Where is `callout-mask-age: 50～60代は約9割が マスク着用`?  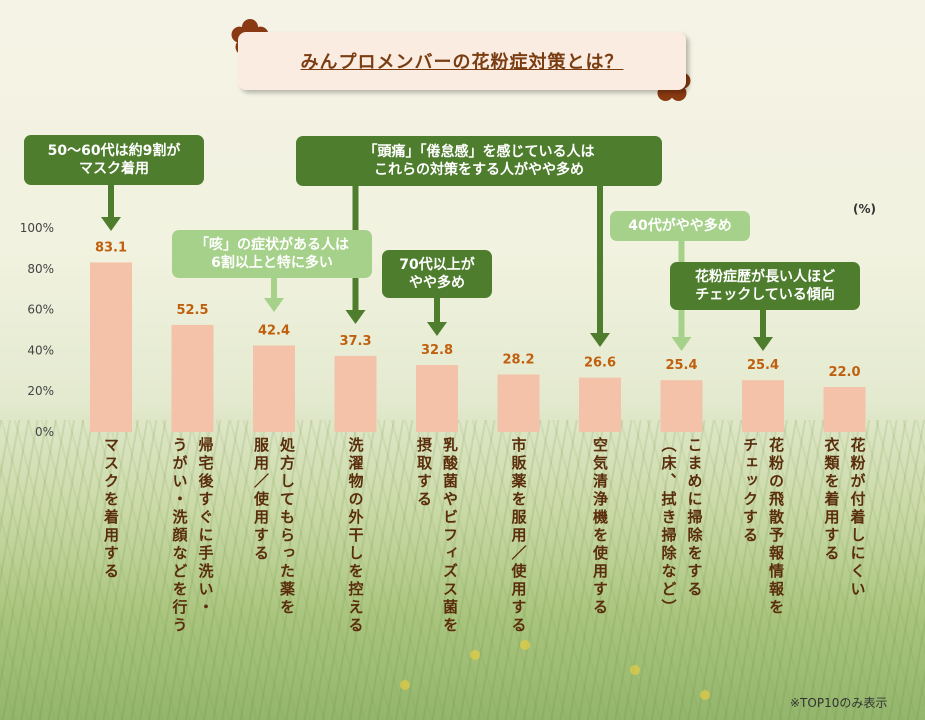 callout-mask-age: 50～60代は約9割が マスク着用 is located at coordinates (114, 160).